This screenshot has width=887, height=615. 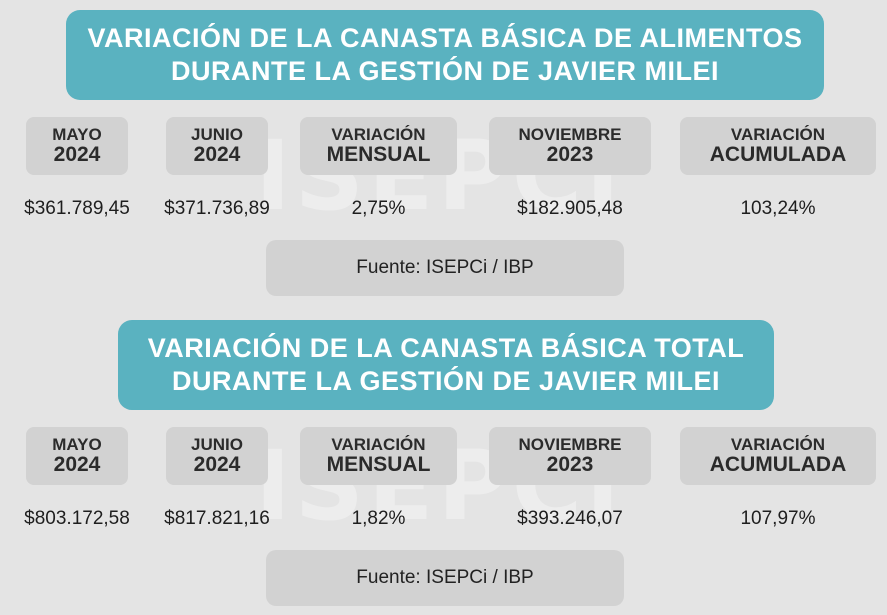 What do you see at coordinates (378, 518) in the screenshot?
I see `value-variacion-mensual: 1,82%` at bounding box center [378, 518].